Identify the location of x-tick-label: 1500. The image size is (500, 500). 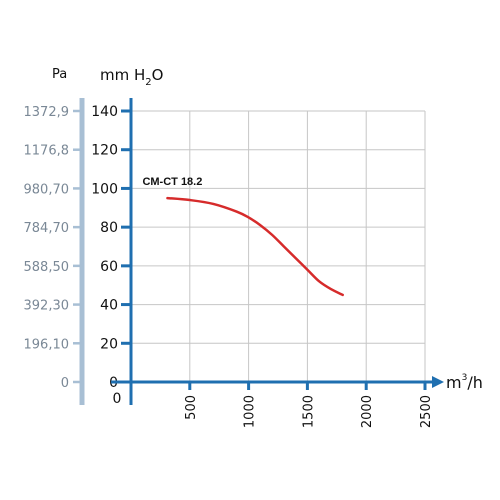
(308, 411).